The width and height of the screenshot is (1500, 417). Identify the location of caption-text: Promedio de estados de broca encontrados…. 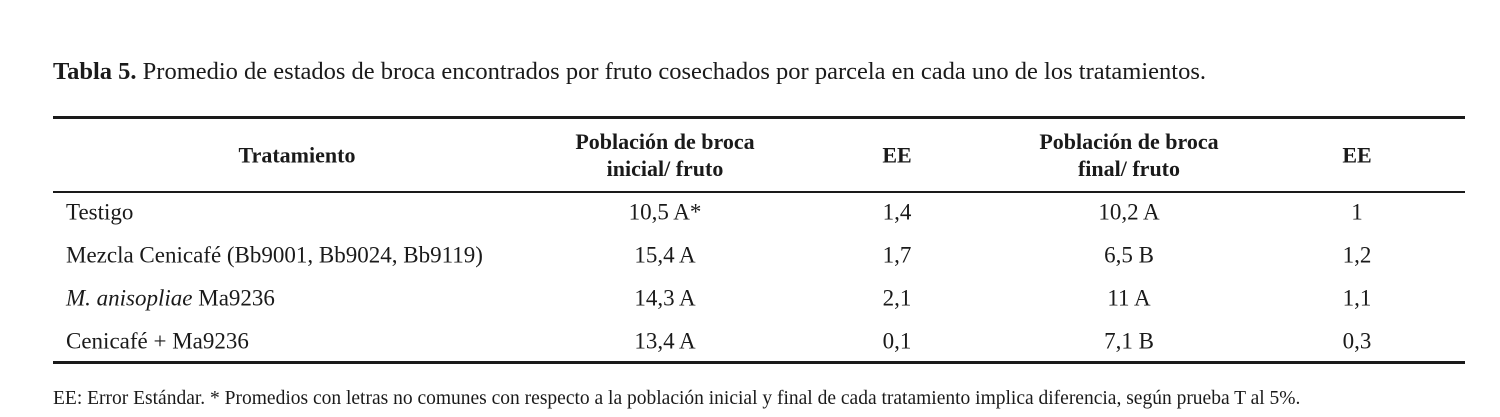
(674, 71).